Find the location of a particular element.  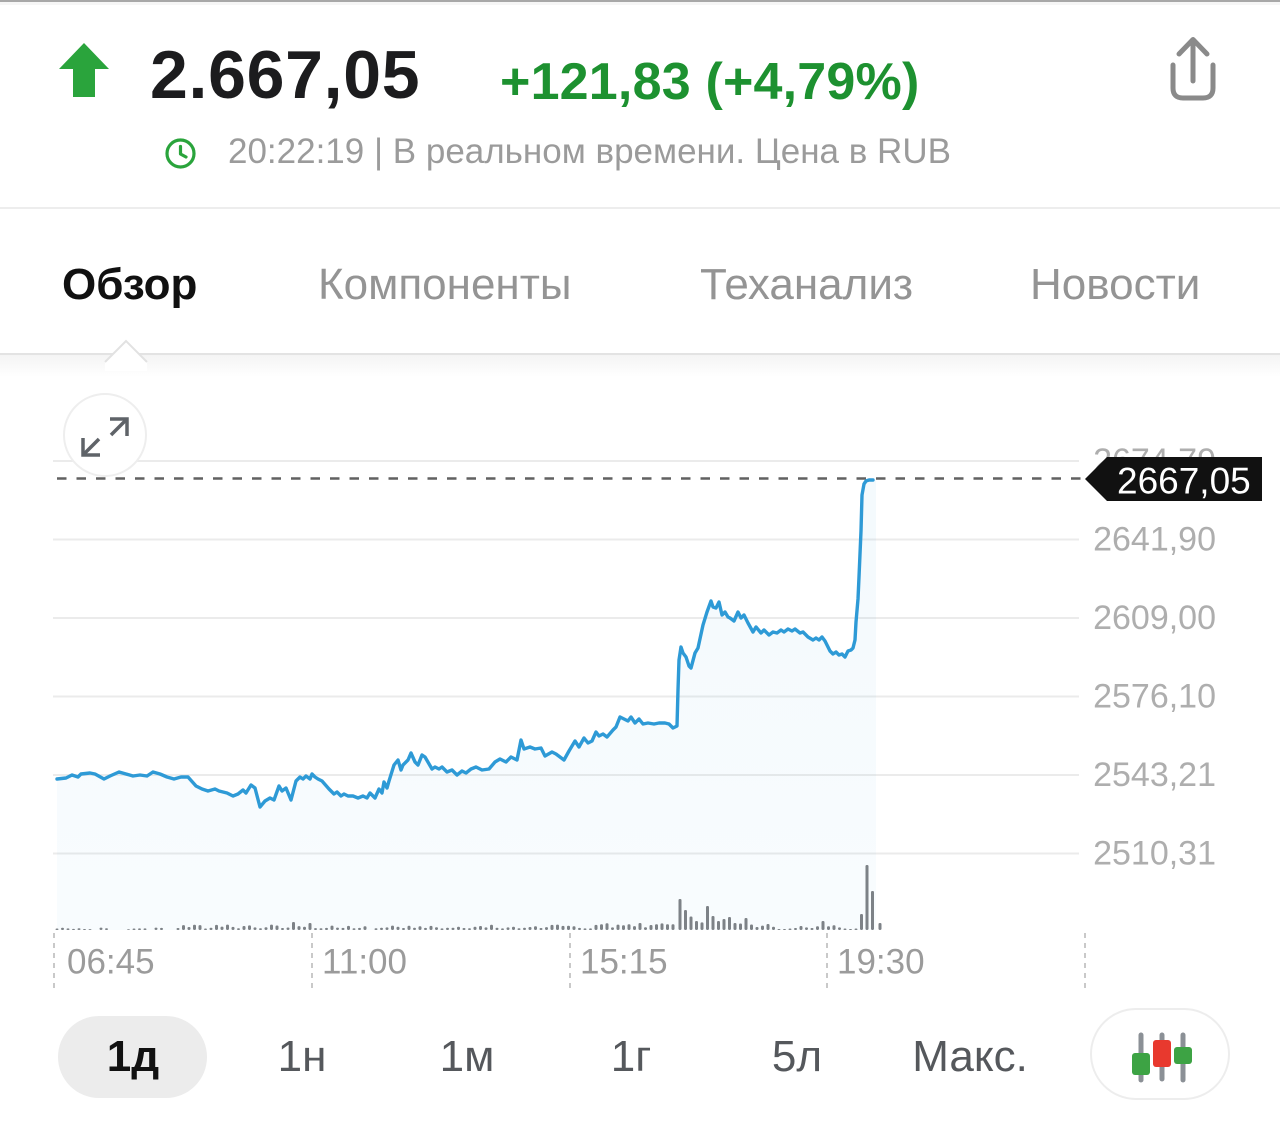

svg-text: 2576,10 is located at coordinates (1154, 697).